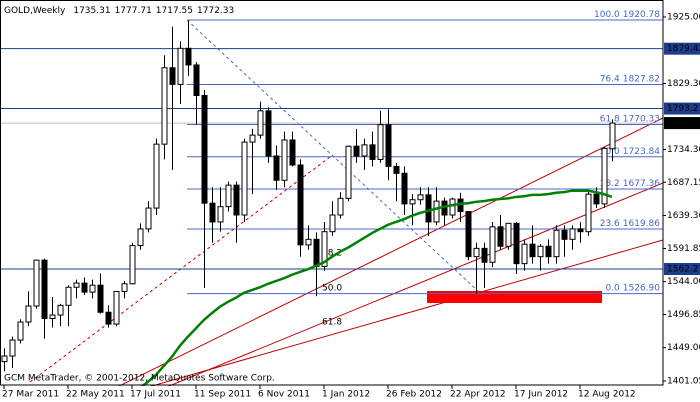  Describe the element at coordinates (95, 395) in the screenshot. I see `x-tick-label: 22 May 2011` at that location.